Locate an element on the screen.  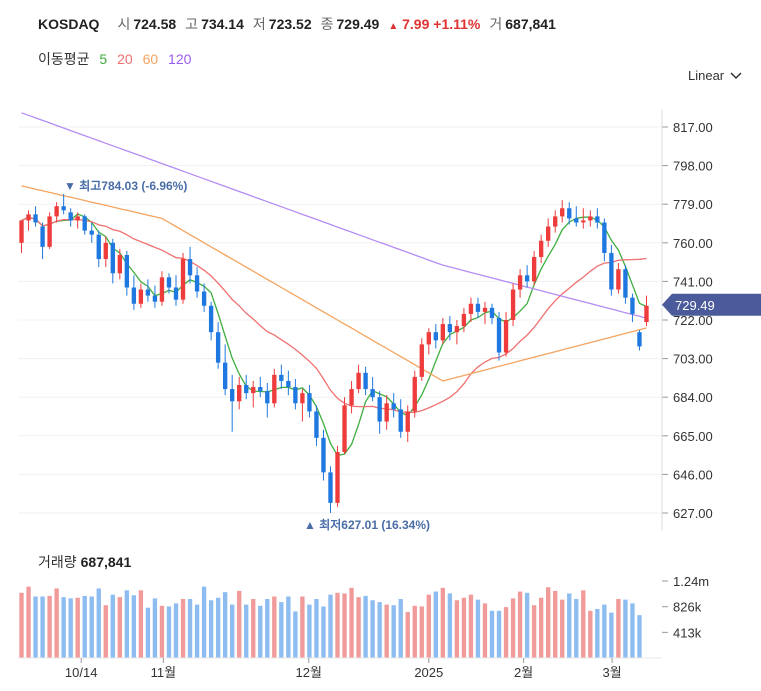
y-tick-label: 627.00 is located at coordinates (693, 513).